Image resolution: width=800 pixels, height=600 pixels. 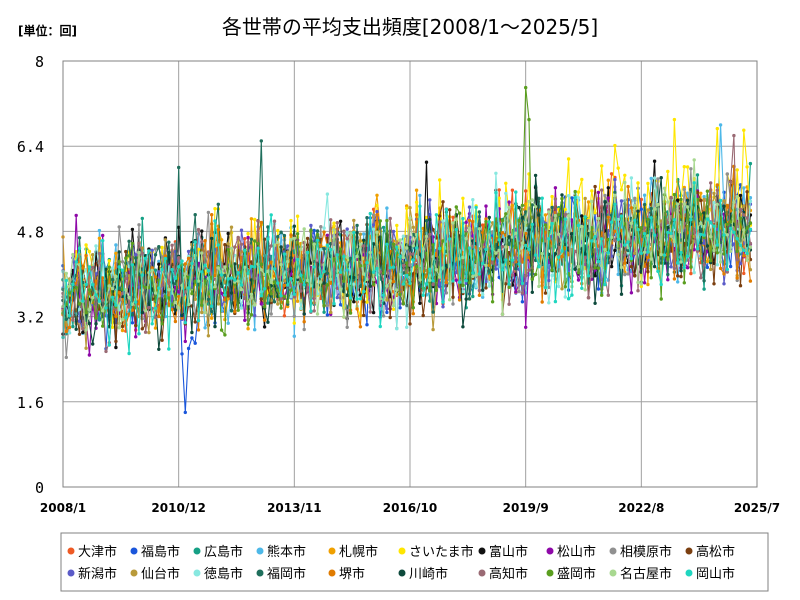 What do you see at coordinates (576, 574) in the screenshot?
I see `legend-label: 盛岡市` at bounding box center [576, 574].